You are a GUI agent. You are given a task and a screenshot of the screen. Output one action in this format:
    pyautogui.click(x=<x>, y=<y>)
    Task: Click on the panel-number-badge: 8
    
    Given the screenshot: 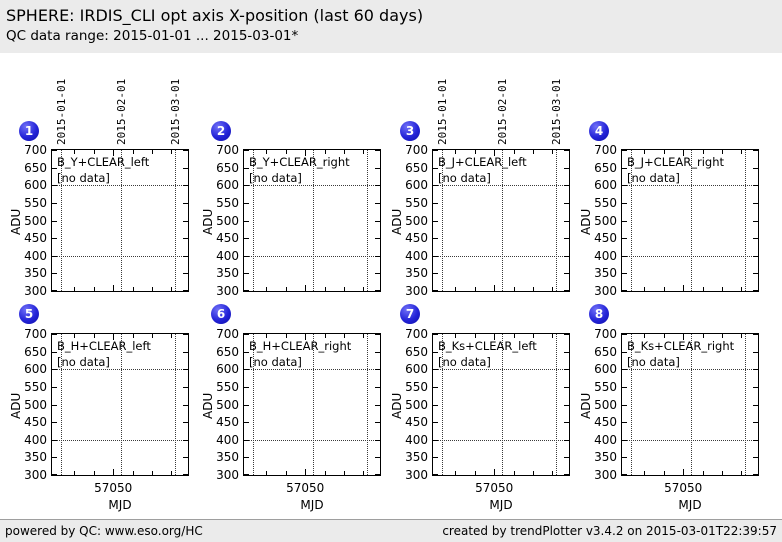 What is the action you would take?
    pyautogui.click(x=599, y=314)
    